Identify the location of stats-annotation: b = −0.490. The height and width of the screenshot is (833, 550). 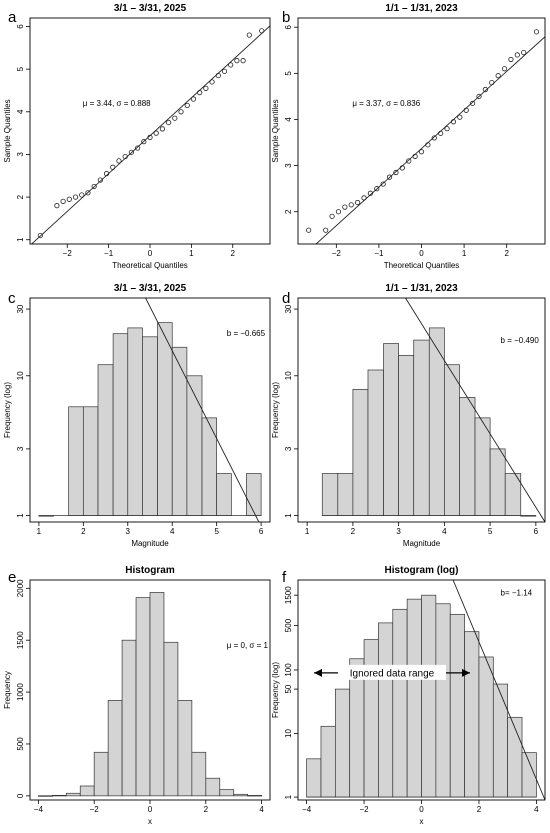
(520, 340).